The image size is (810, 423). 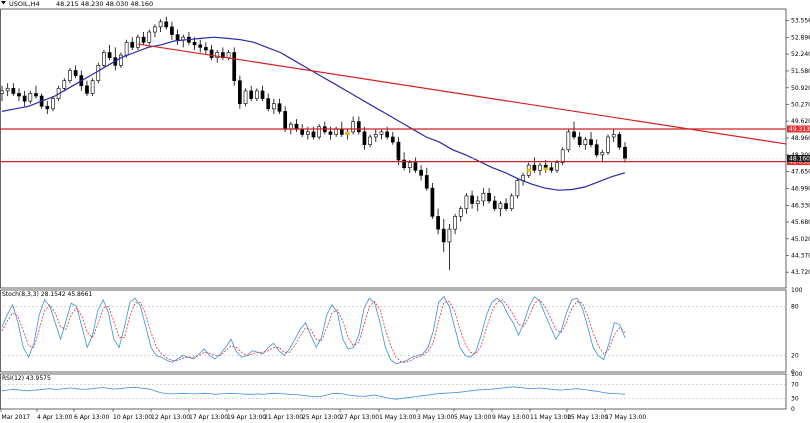 I want to click on level-tag-label: 49.313, so click(x=799, y=129).